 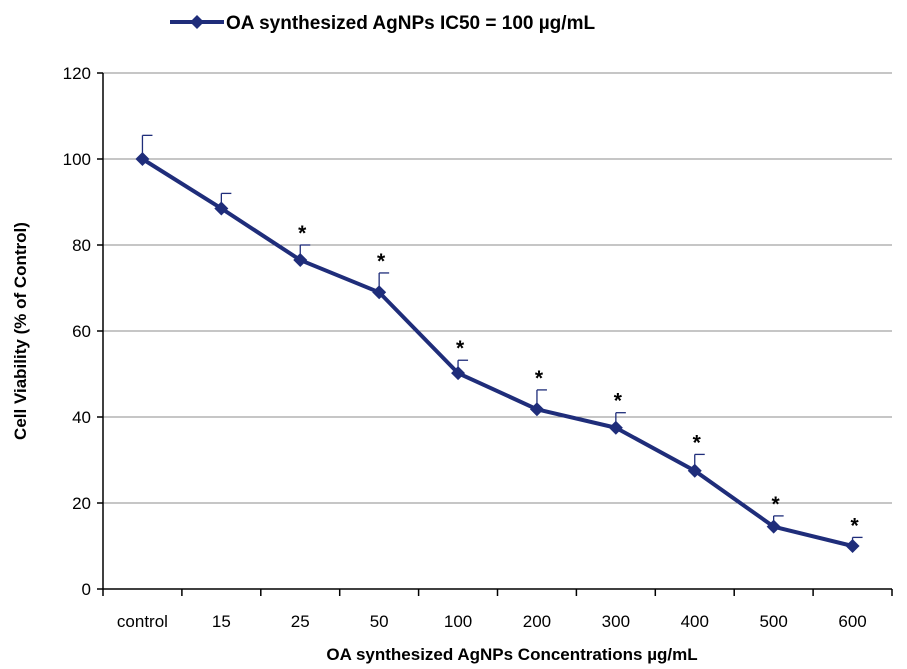 What do you see at coordinates (618, 401) in the screenshot?
I see `significance-label-6: *` at bounding box center [618, 401].